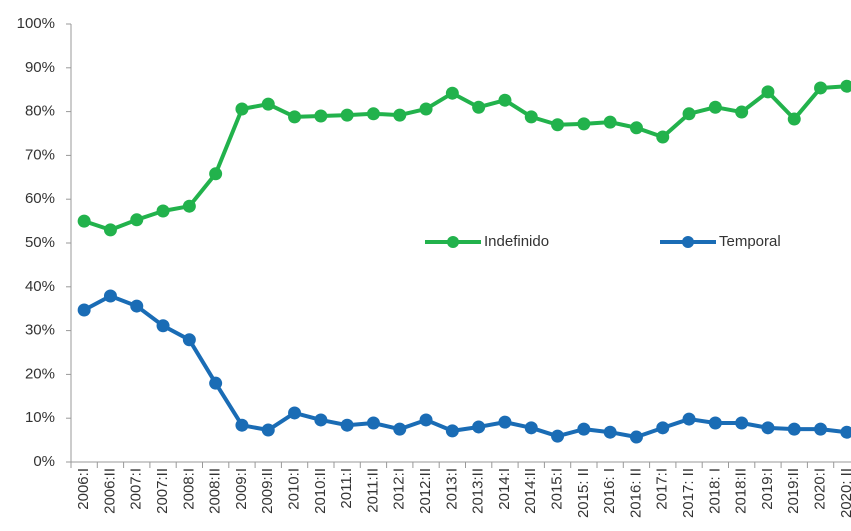 This screenshot has width=851, height=531. What do you see at coordinates (530, 491) in the screenshot?
I see `x-tick-label: 2014:II` at bounding box center [530, 491].